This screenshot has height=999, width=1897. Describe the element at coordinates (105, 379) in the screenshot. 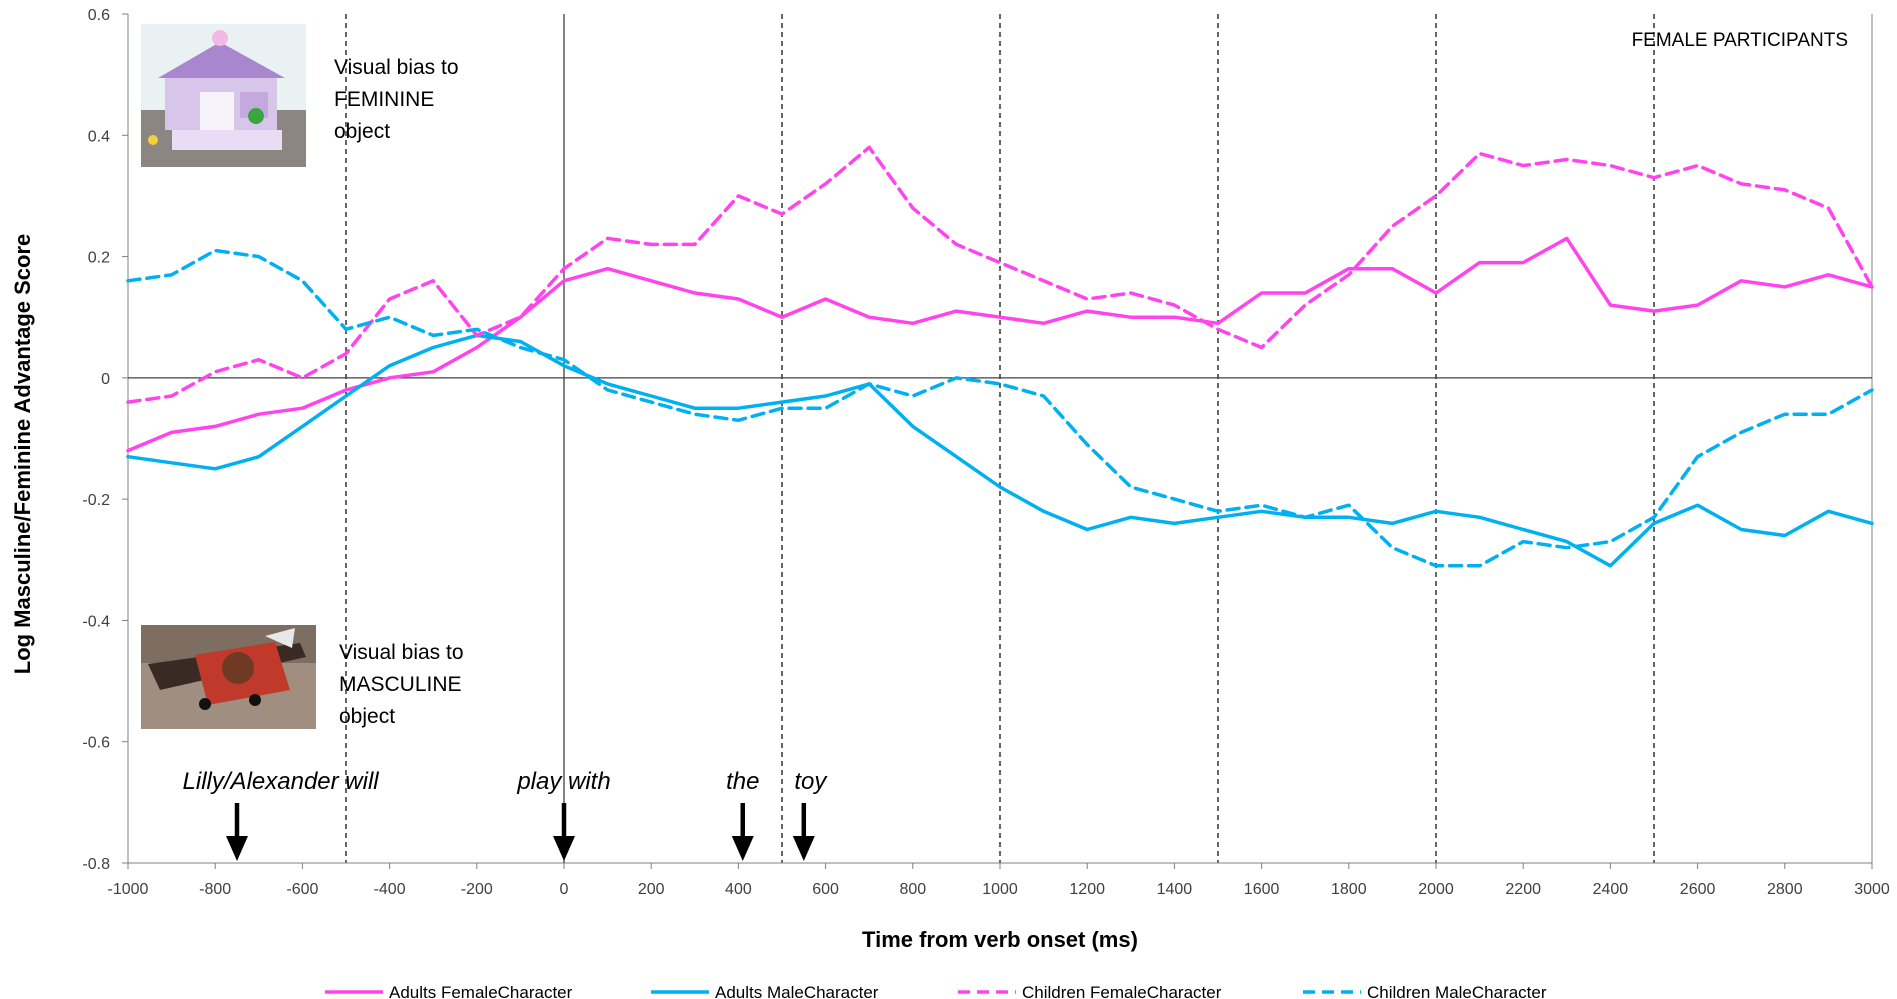

I see `y-tick-label: 0` at that location.